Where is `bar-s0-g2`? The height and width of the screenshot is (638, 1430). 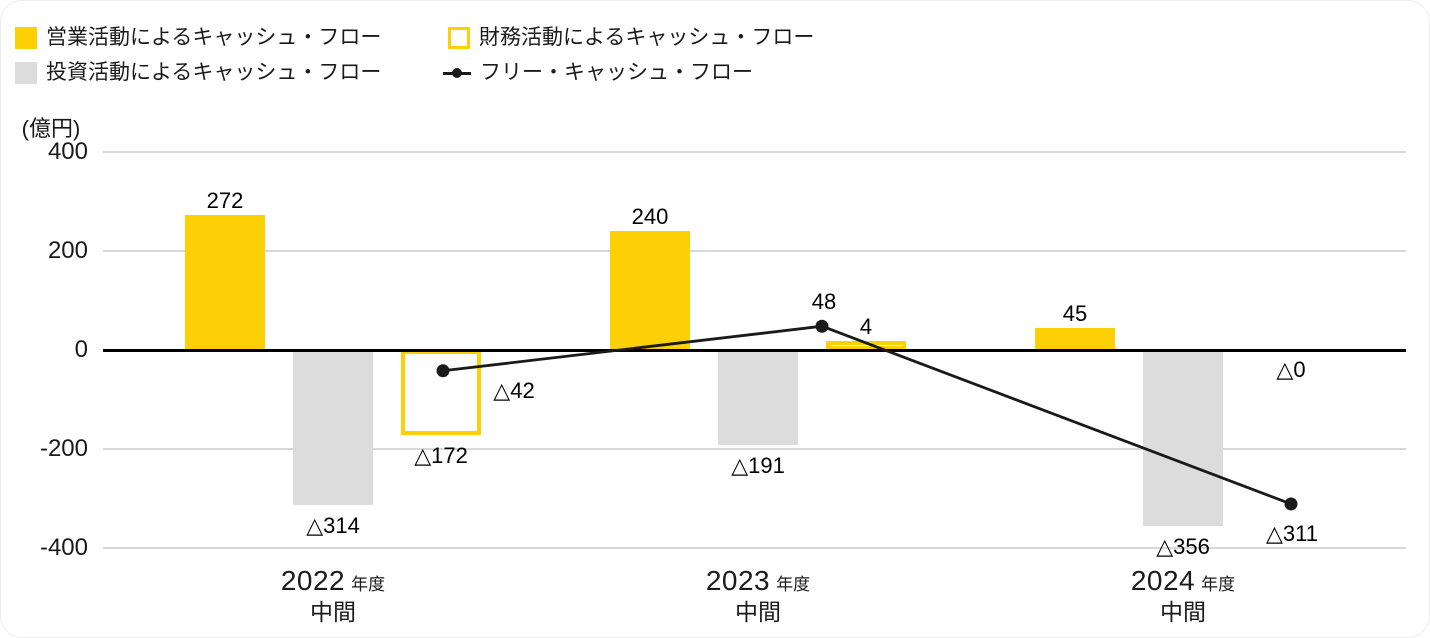
bar-s0-g2 is located at coordinates (1075, 338).